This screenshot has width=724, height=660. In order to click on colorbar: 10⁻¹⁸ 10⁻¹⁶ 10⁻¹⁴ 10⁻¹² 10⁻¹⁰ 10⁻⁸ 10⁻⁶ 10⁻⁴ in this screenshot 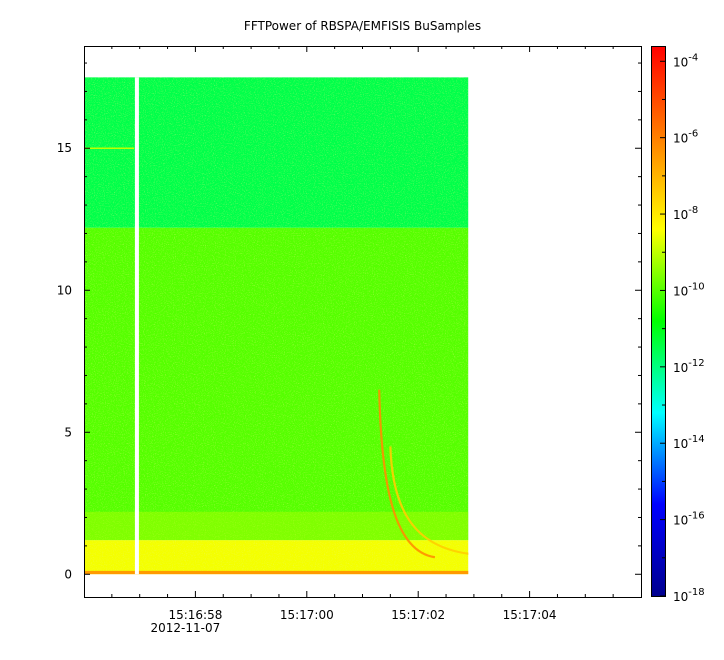, I will do `click(678, 325)`.